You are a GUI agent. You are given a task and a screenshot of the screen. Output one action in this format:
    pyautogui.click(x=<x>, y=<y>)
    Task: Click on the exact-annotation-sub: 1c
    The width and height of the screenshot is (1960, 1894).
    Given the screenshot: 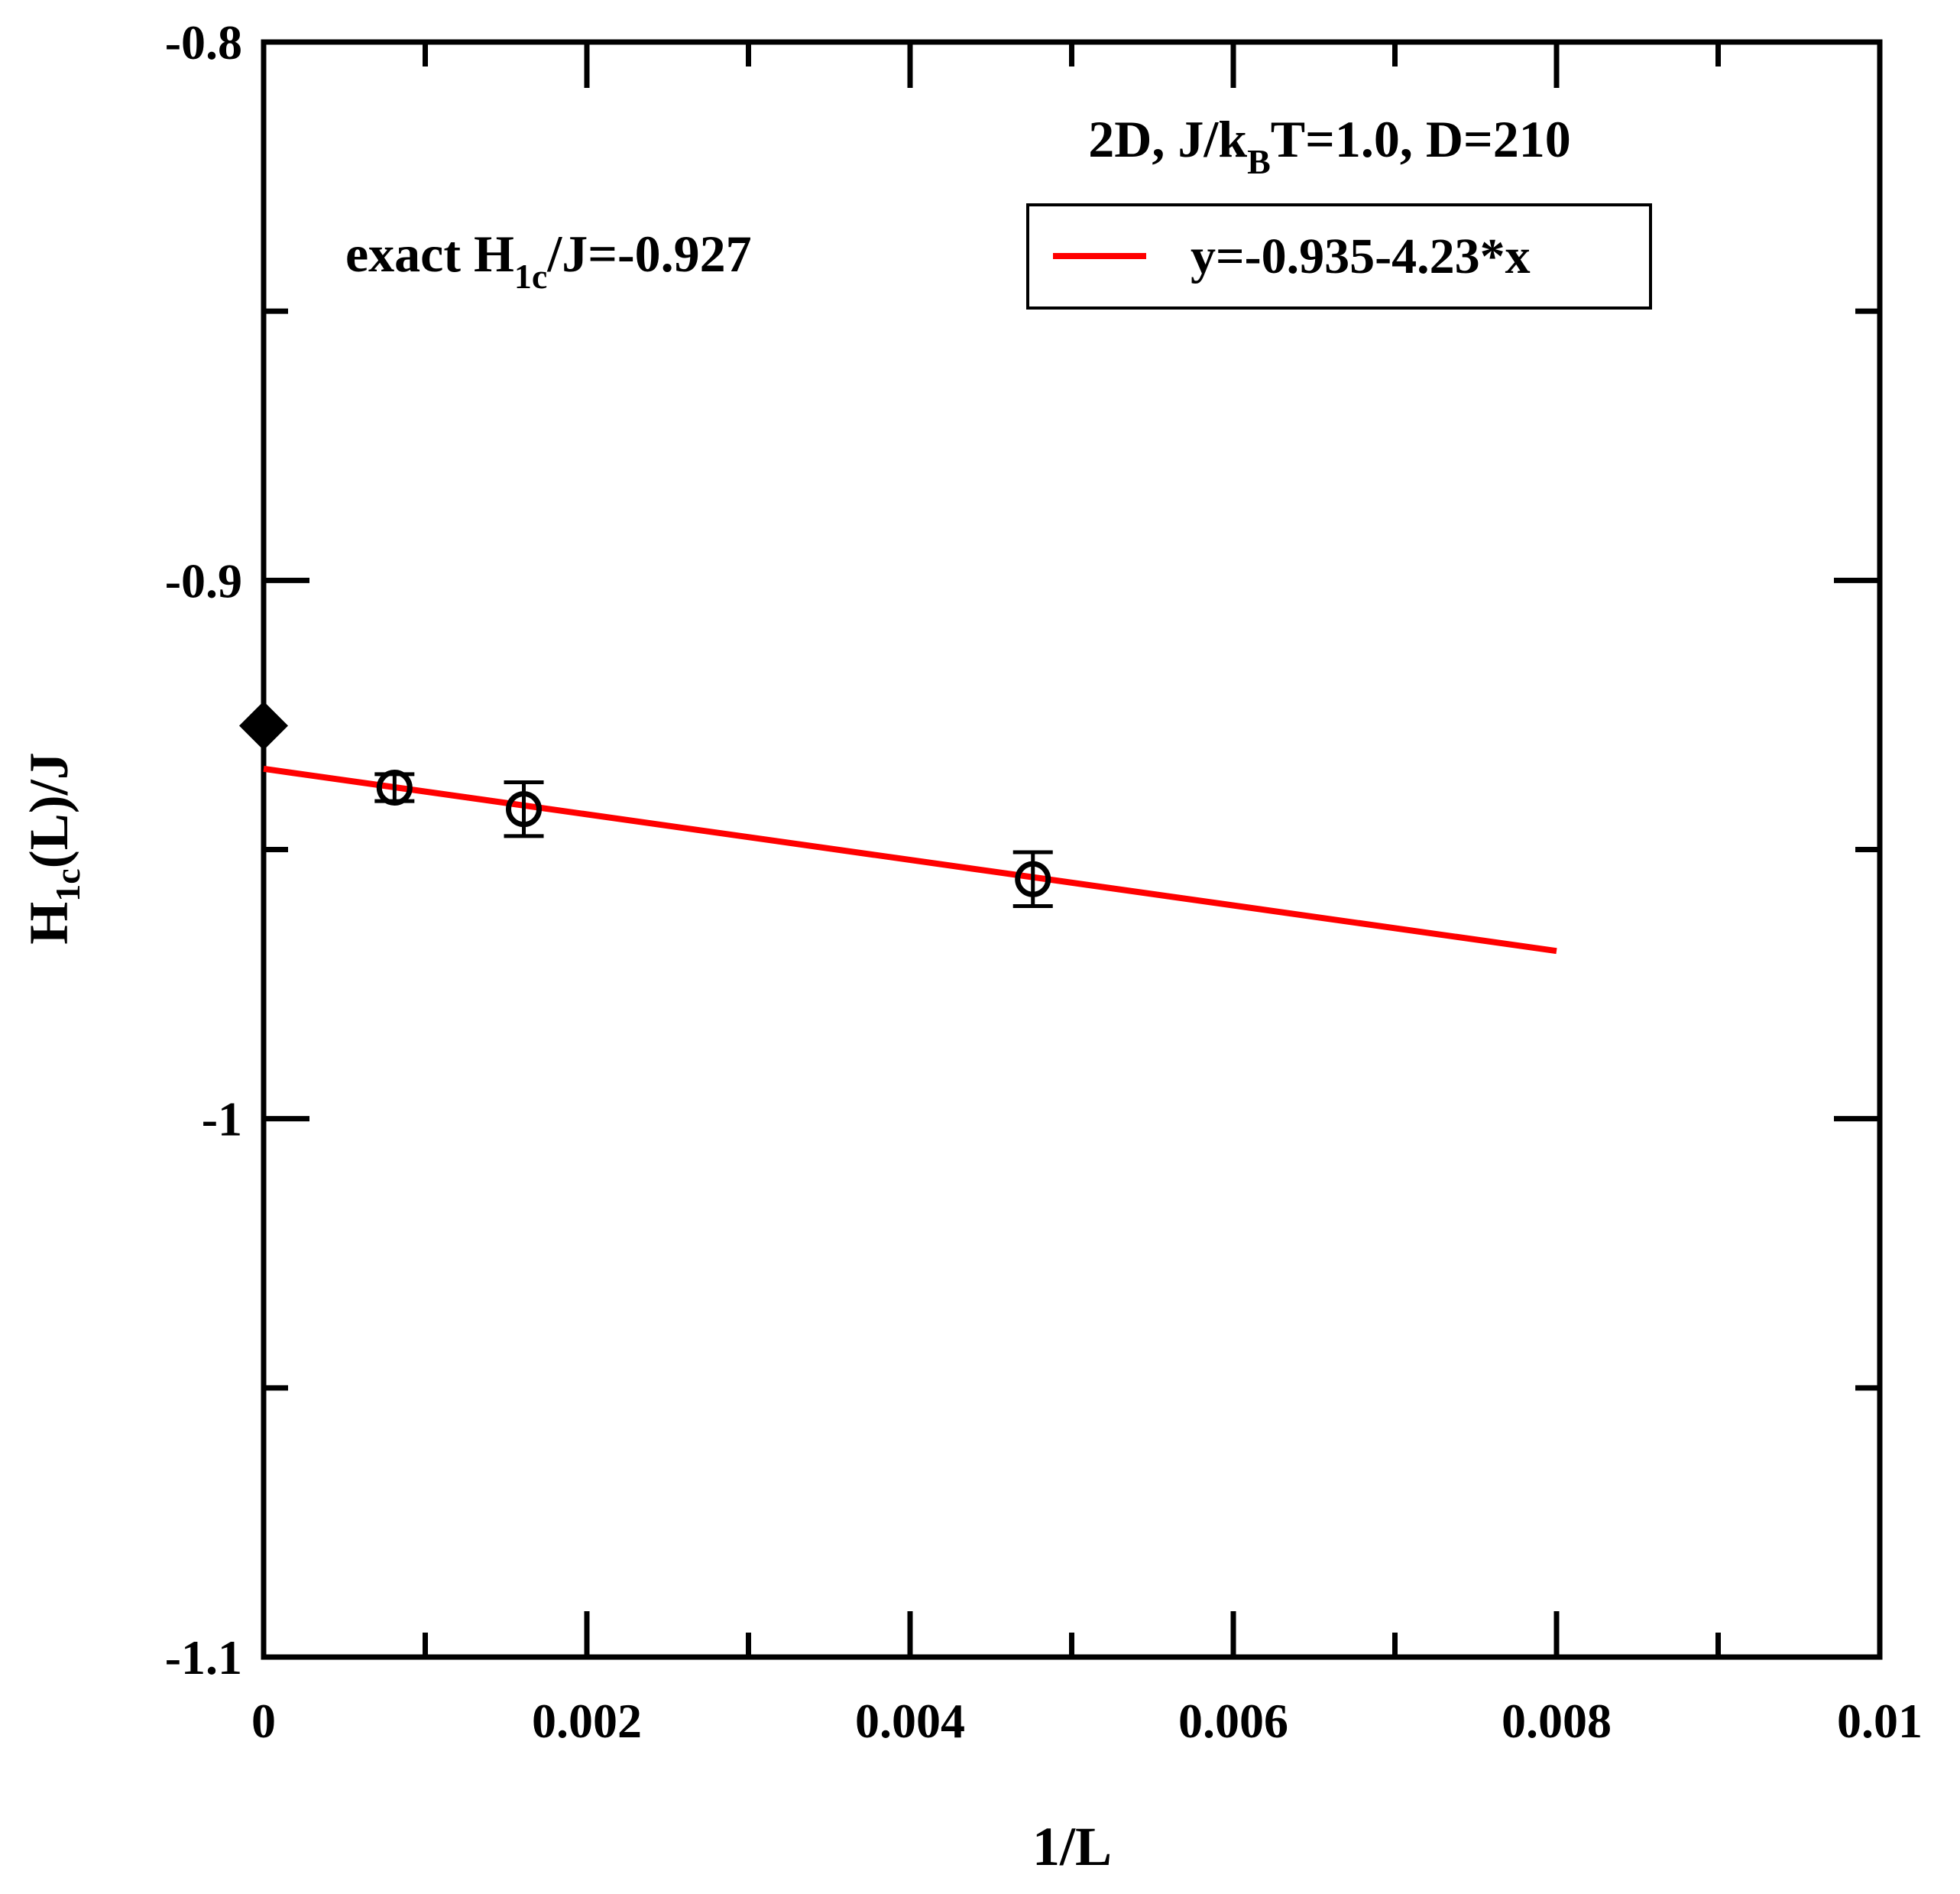 What is the action you would take?
    pyautogui.click(x=530, y=276)
    